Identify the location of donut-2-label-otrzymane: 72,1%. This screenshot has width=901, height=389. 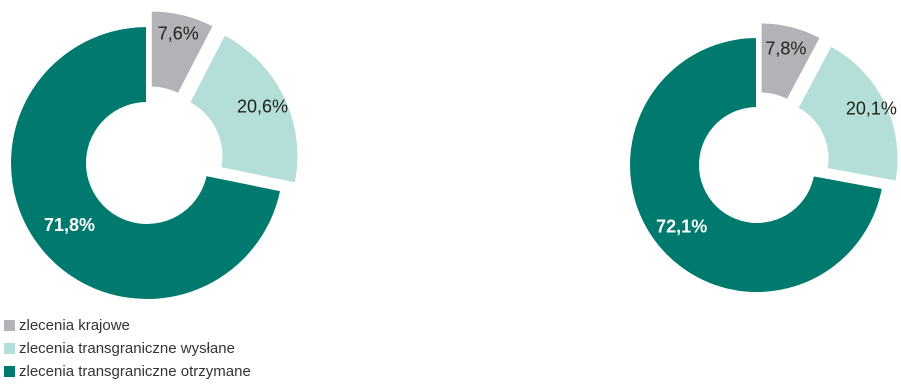
(681, 226).